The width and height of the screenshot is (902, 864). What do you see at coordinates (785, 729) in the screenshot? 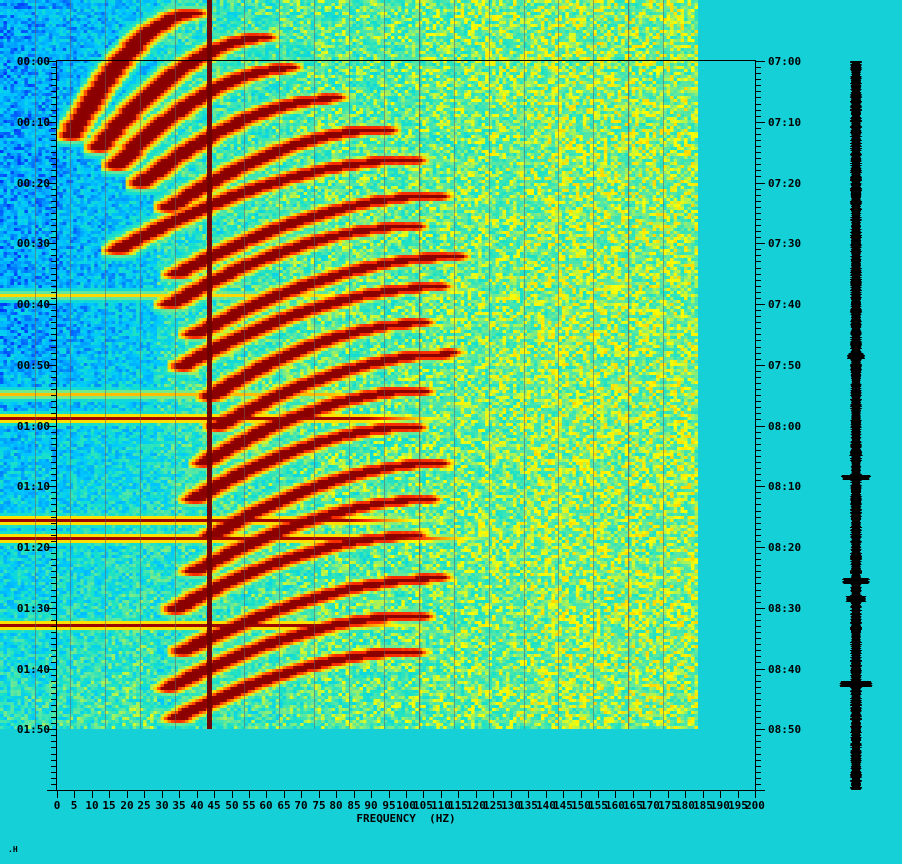
I see `time-label-right: 08:50` at bounding box center [785, 729].